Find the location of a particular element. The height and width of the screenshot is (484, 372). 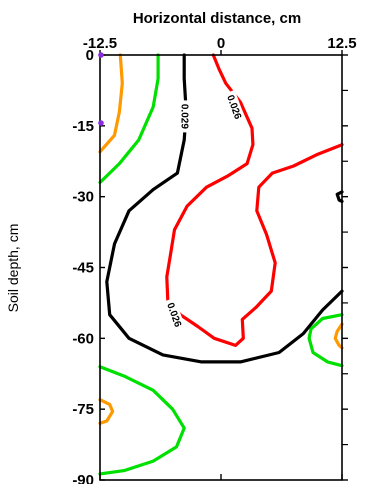

y-tick-label: 0 is located at coordinates (90, 55).